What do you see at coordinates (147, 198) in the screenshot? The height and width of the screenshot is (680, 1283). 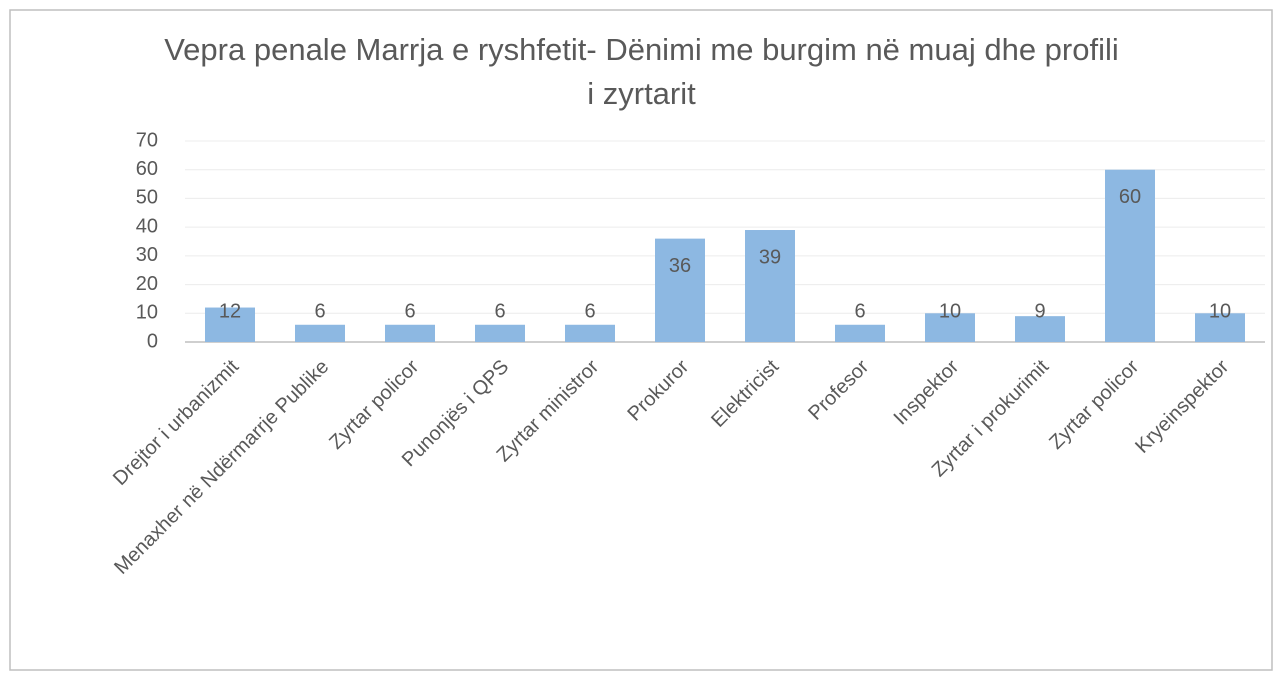 I see `y-tick-label: 50` at bounding box center [147, 198].